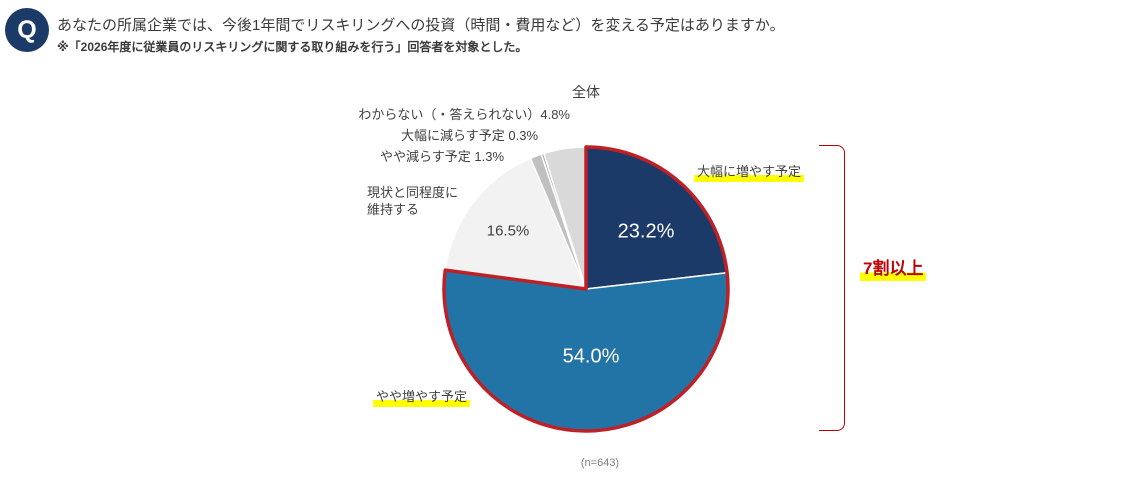 This screenshot has width=1128, height=481. Describe the element at coordinates (27, 30) in the screenshot. I see `question-icon: Q` at that location.